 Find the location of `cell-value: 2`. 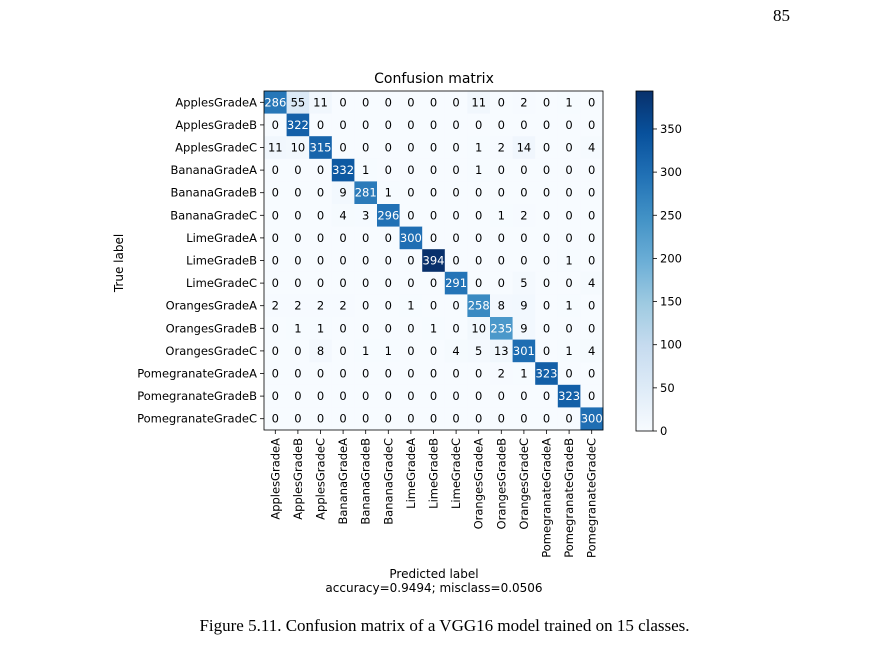

cell-value: 2 is located at coordinates (523, 215).